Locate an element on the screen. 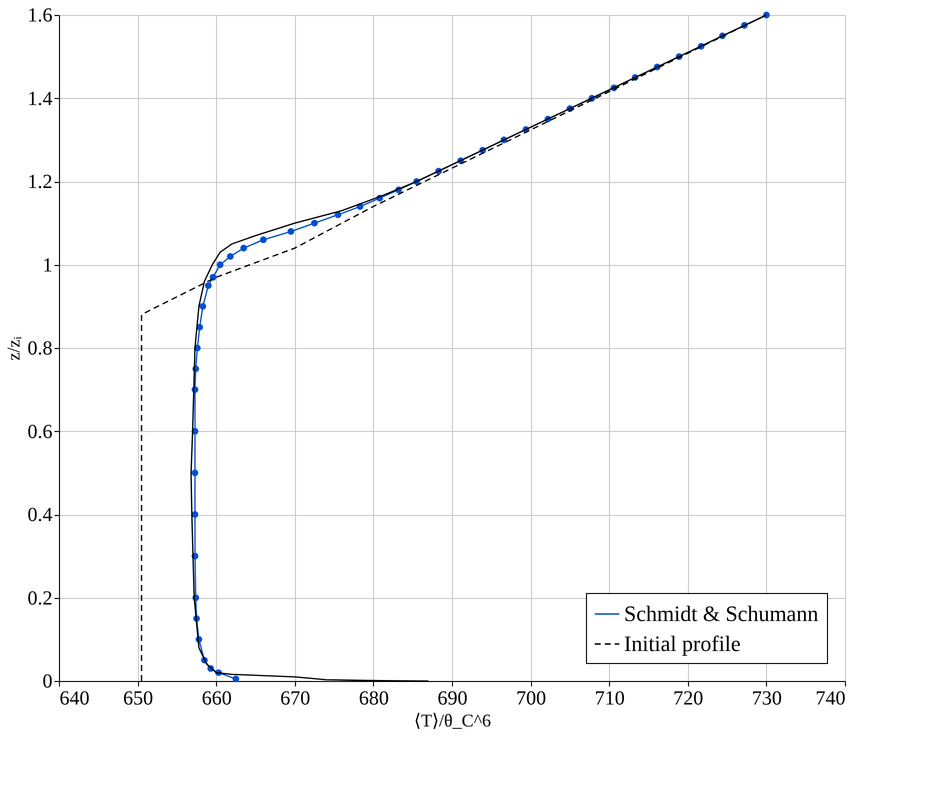  x-tick-label: 670 is located at coordinates (295, 699).